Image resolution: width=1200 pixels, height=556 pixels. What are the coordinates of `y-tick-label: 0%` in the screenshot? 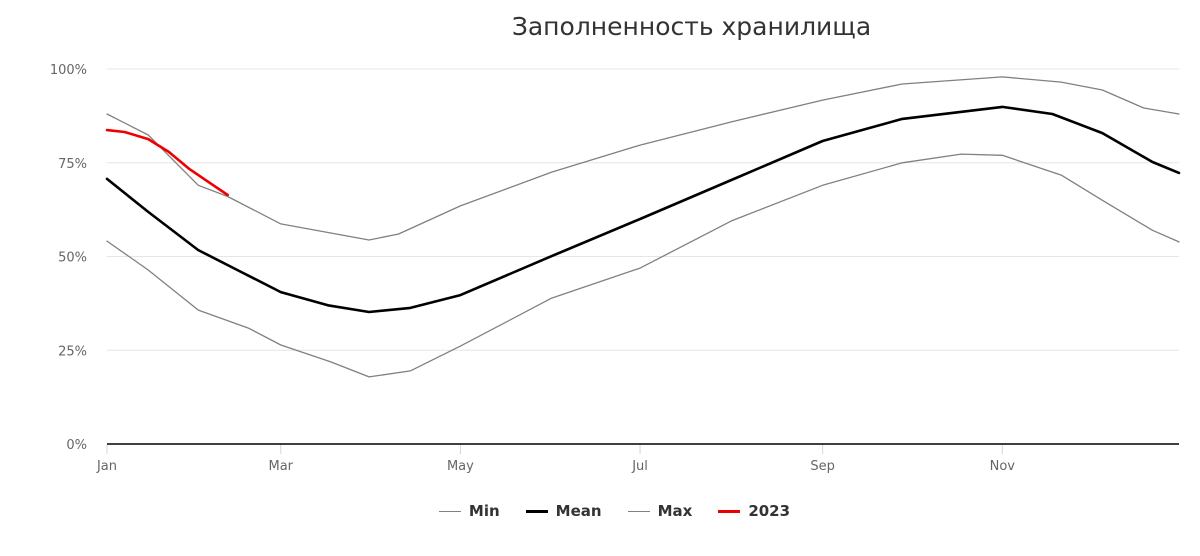 It's located at (76, 445).